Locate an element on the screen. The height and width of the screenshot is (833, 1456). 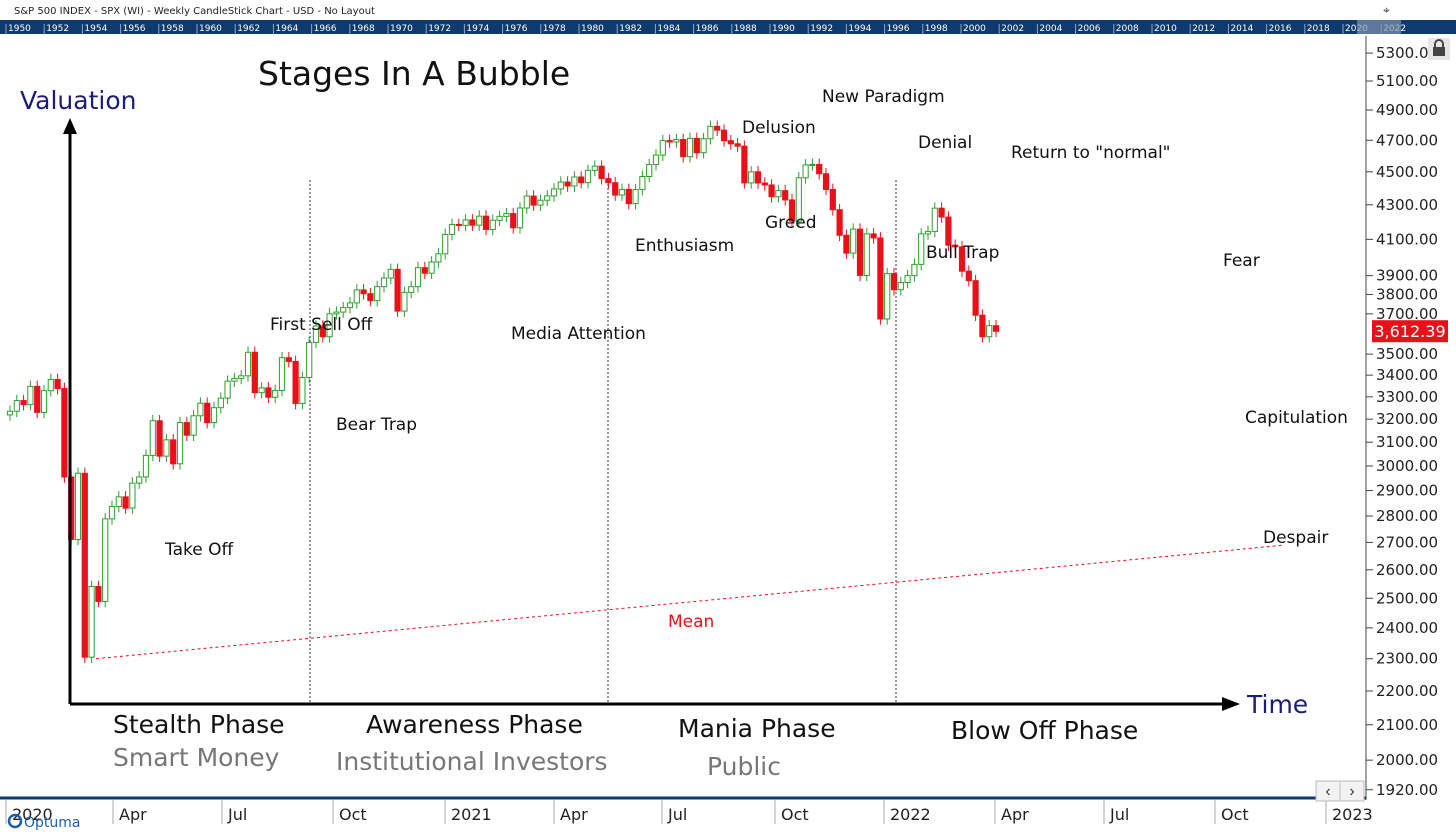
x-axis-label: Time is located at coordinates (1277, 704).